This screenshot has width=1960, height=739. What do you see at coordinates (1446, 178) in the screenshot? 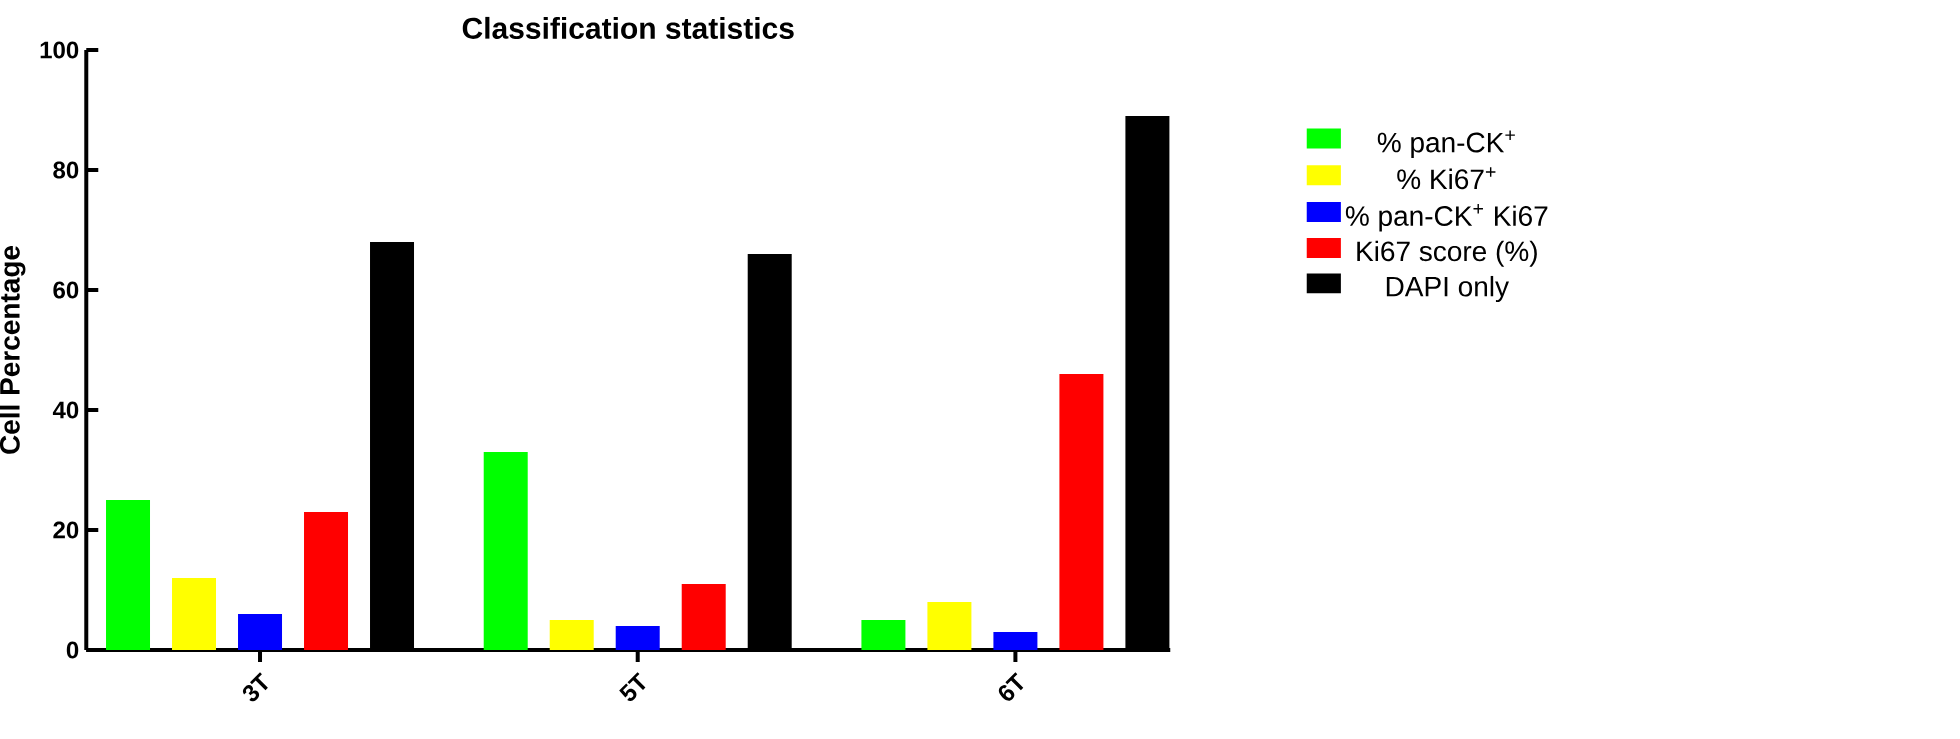
I see `legend-label: % Ki67$^{+}$` at bounding box center [1446, 178].